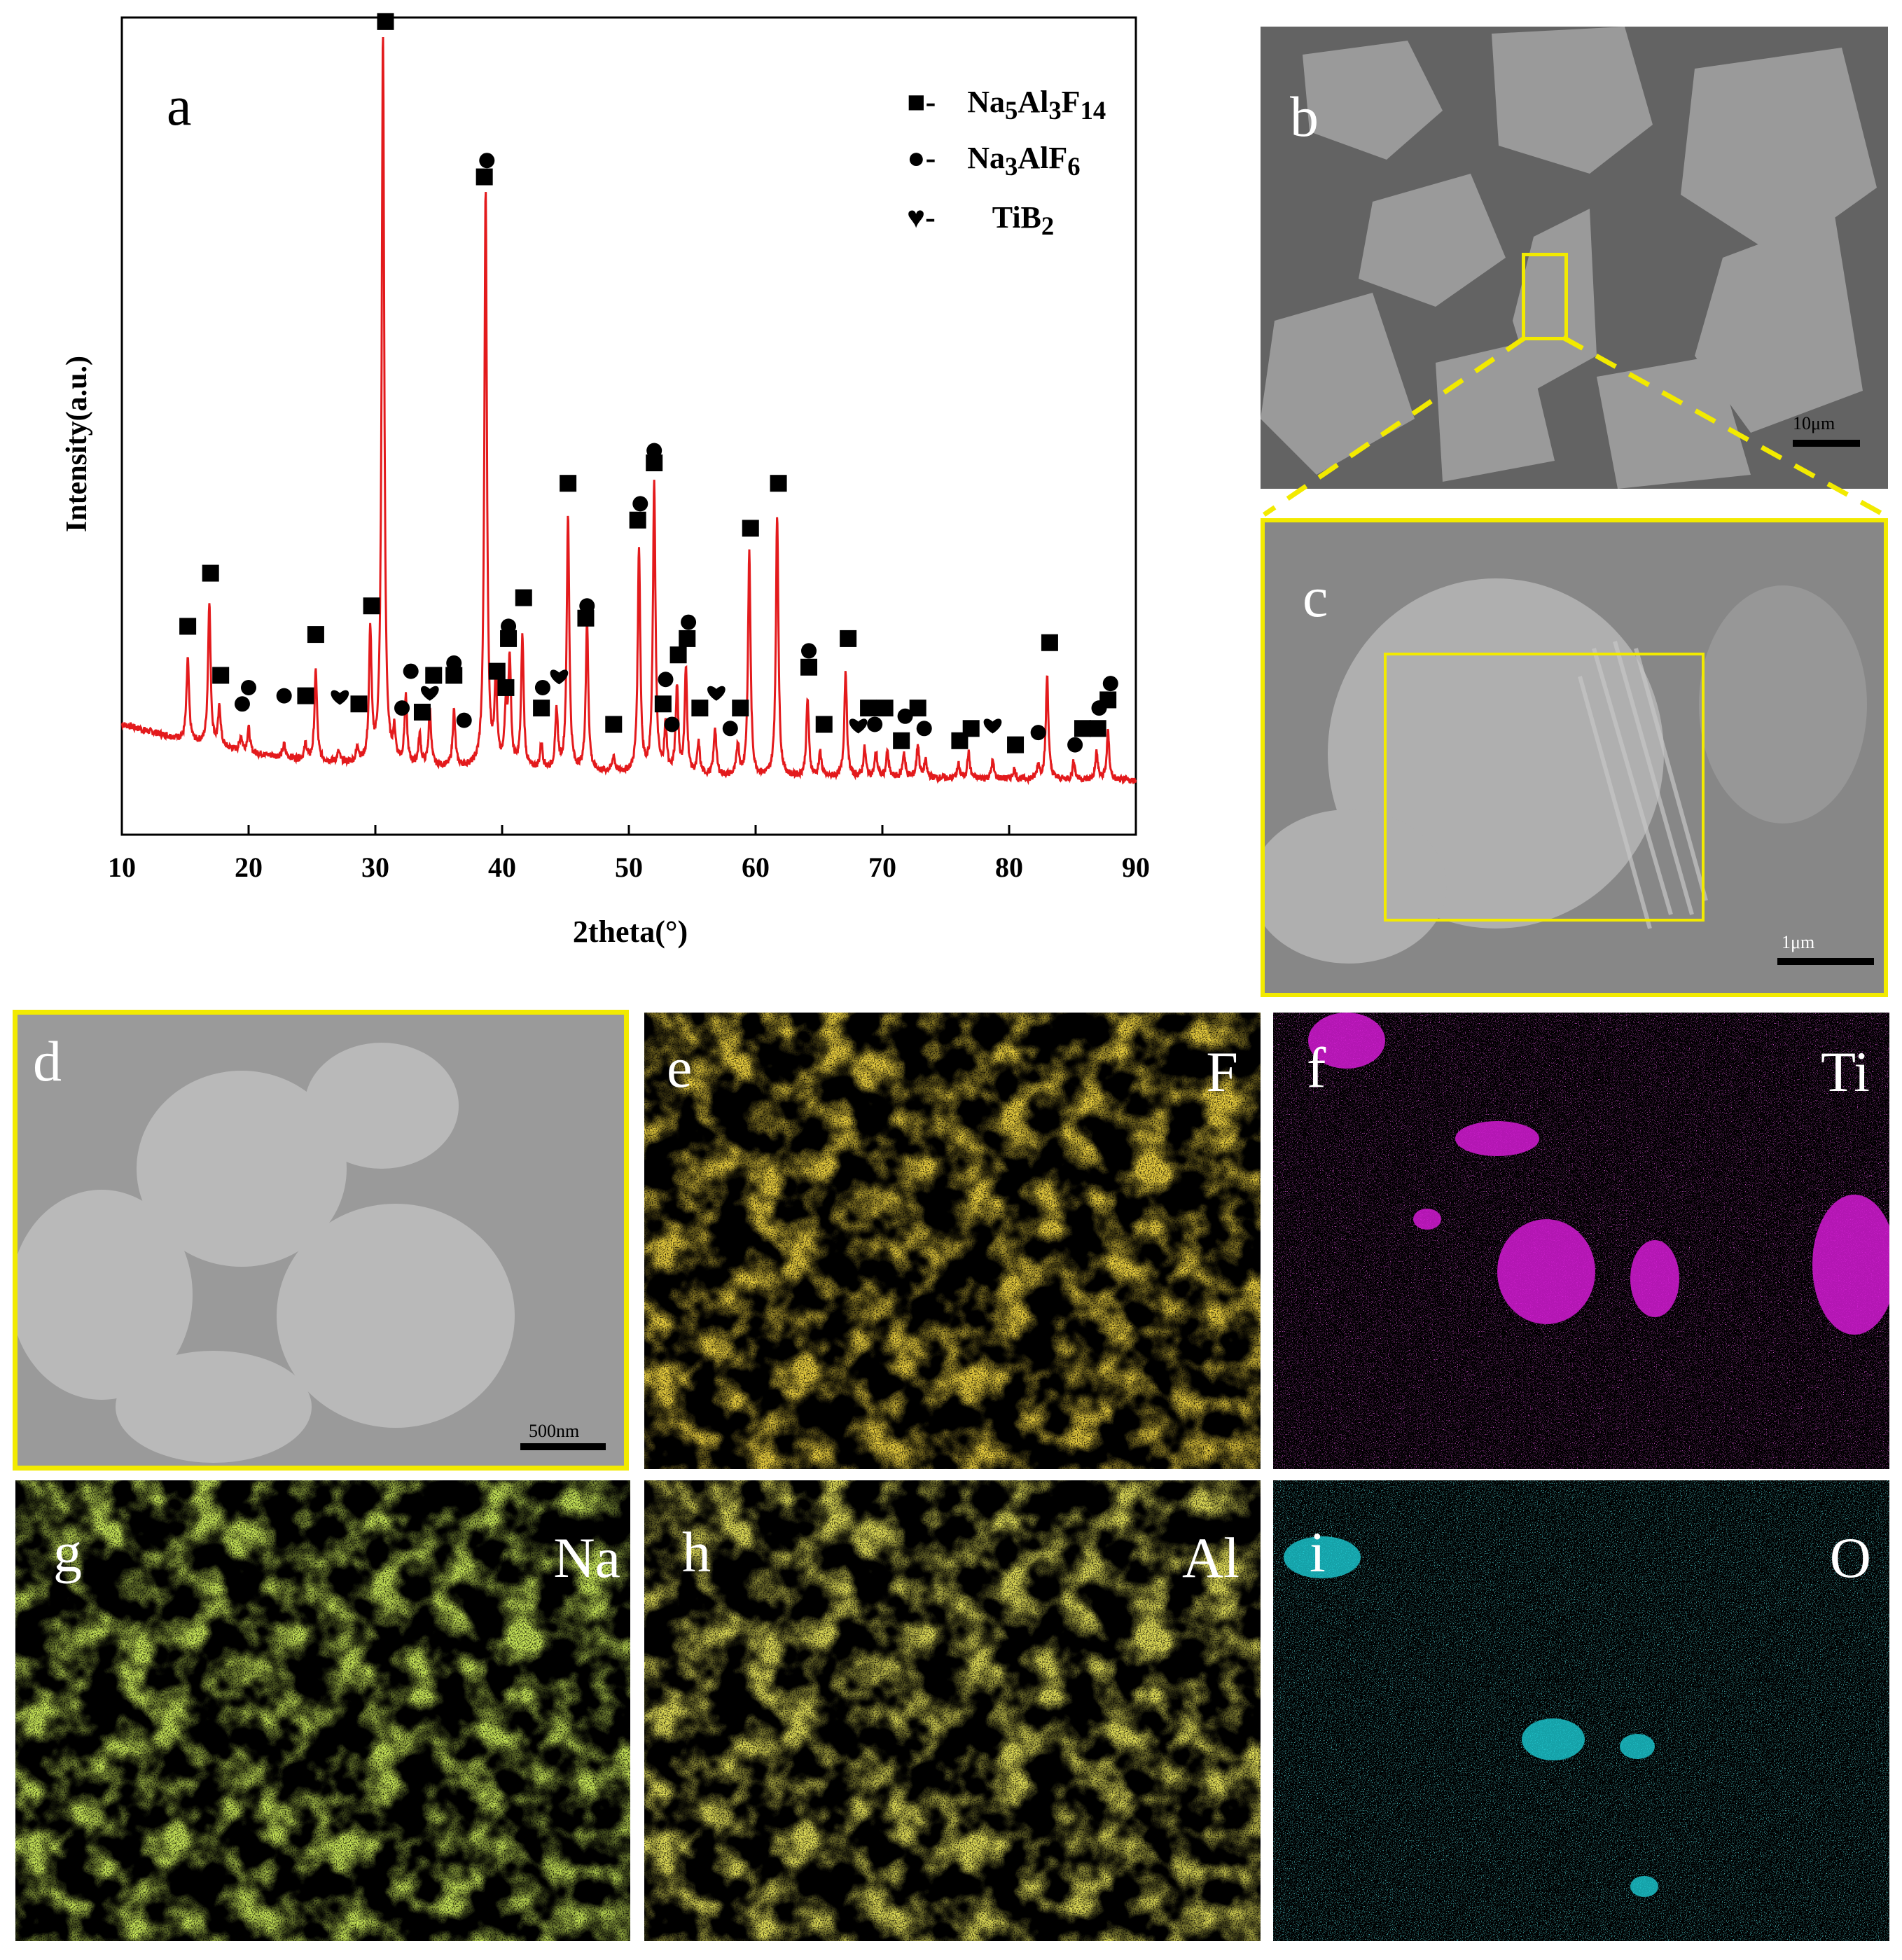 The image size is (1902, 1960). What do you see at coordinates (502, 867) in the screenshot?
I see `x-tick-label-40: 40` at bounding box center [502, 867].